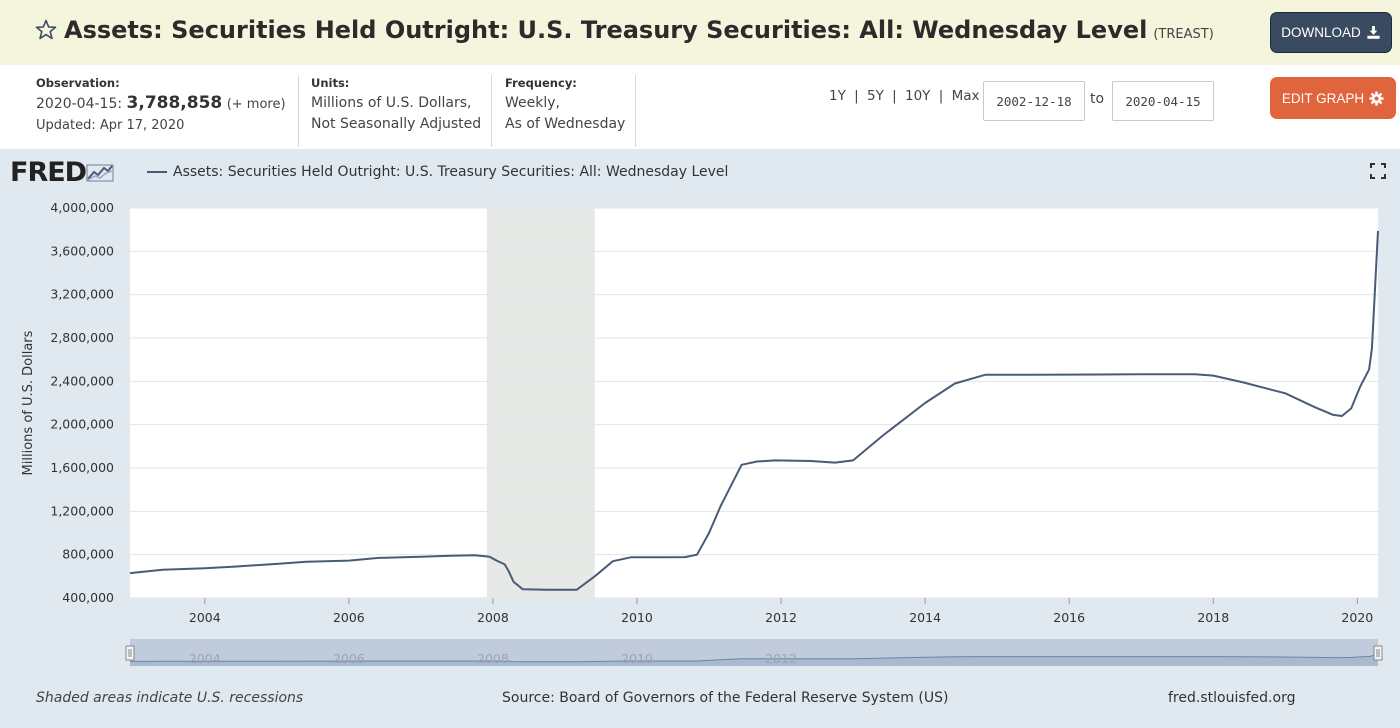 This screenshot has height=728, width=1400. I want to click on y-tick-label: 2,000,000, so click(82, 424).